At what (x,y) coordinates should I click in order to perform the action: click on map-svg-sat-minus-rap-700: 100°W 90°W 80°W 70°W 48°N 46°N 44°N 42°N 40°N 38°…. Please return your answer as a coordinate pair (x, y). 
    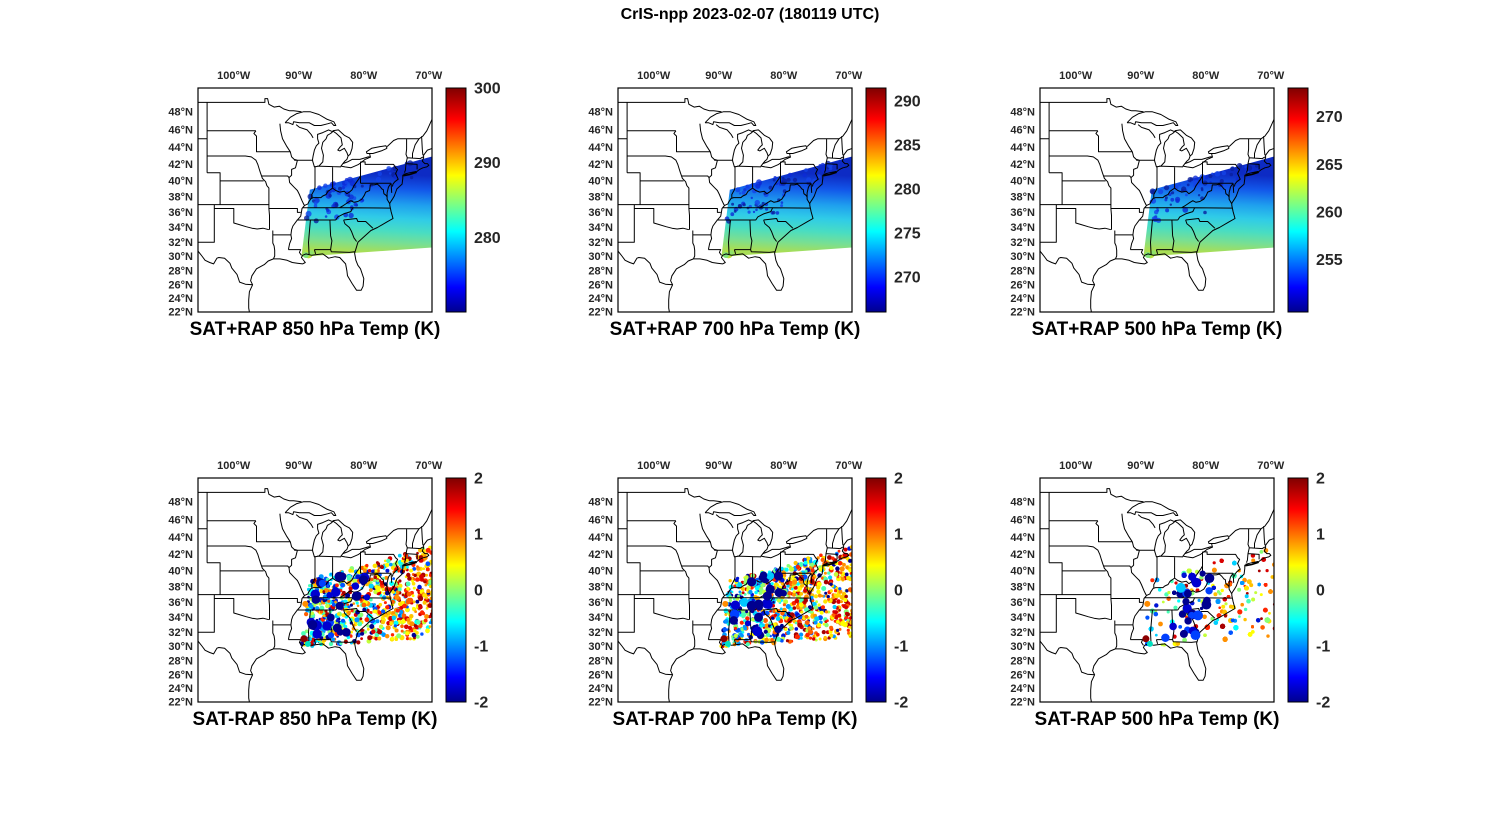
    Looking at the image, I should click on (748, 595).